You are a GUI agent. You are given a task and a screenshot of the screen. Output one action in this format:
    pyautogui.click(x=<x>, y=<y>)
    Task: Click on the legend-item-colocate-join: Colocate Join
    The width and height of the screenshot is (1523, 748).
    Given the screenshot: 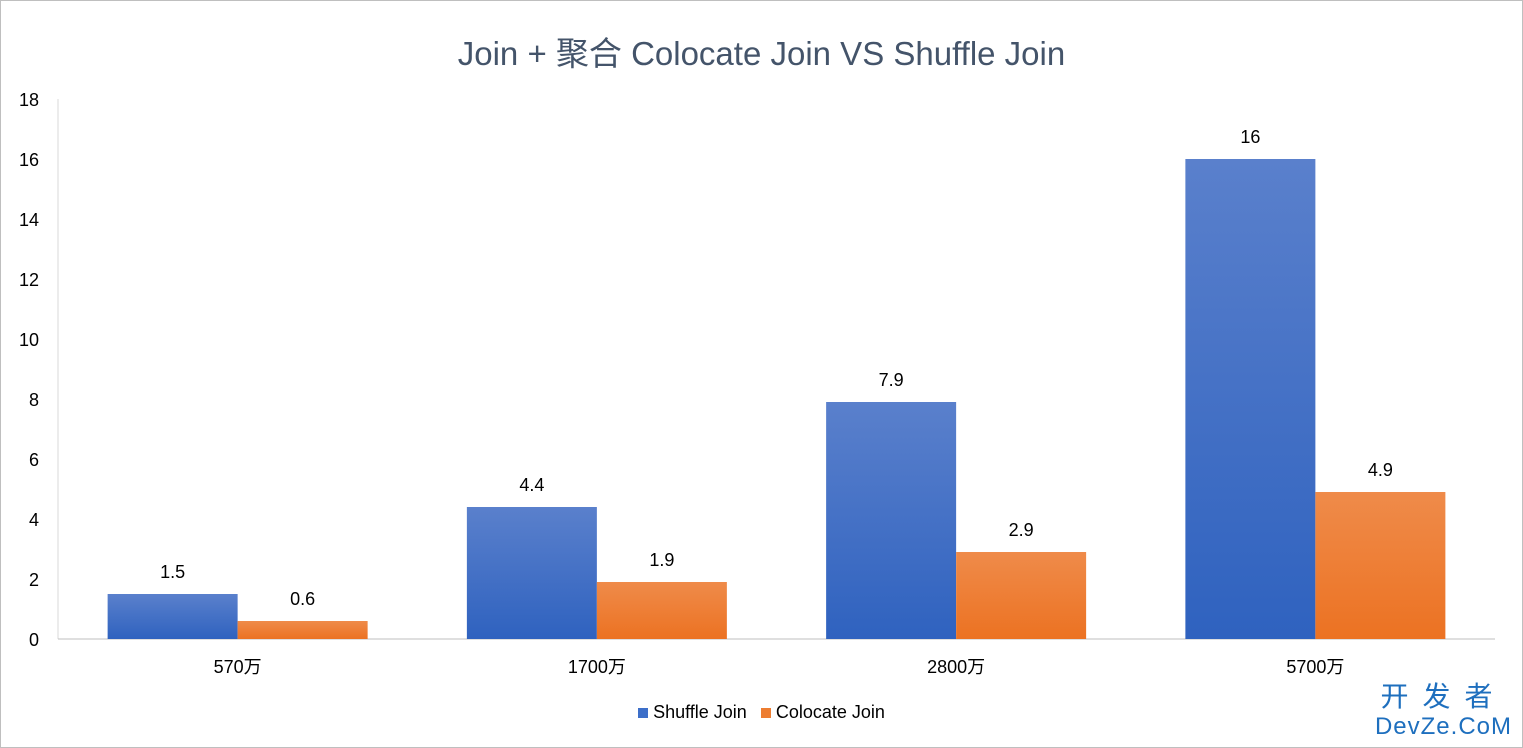 What is the action you would take?
    pyautogui.click(x=822, y=712)
    